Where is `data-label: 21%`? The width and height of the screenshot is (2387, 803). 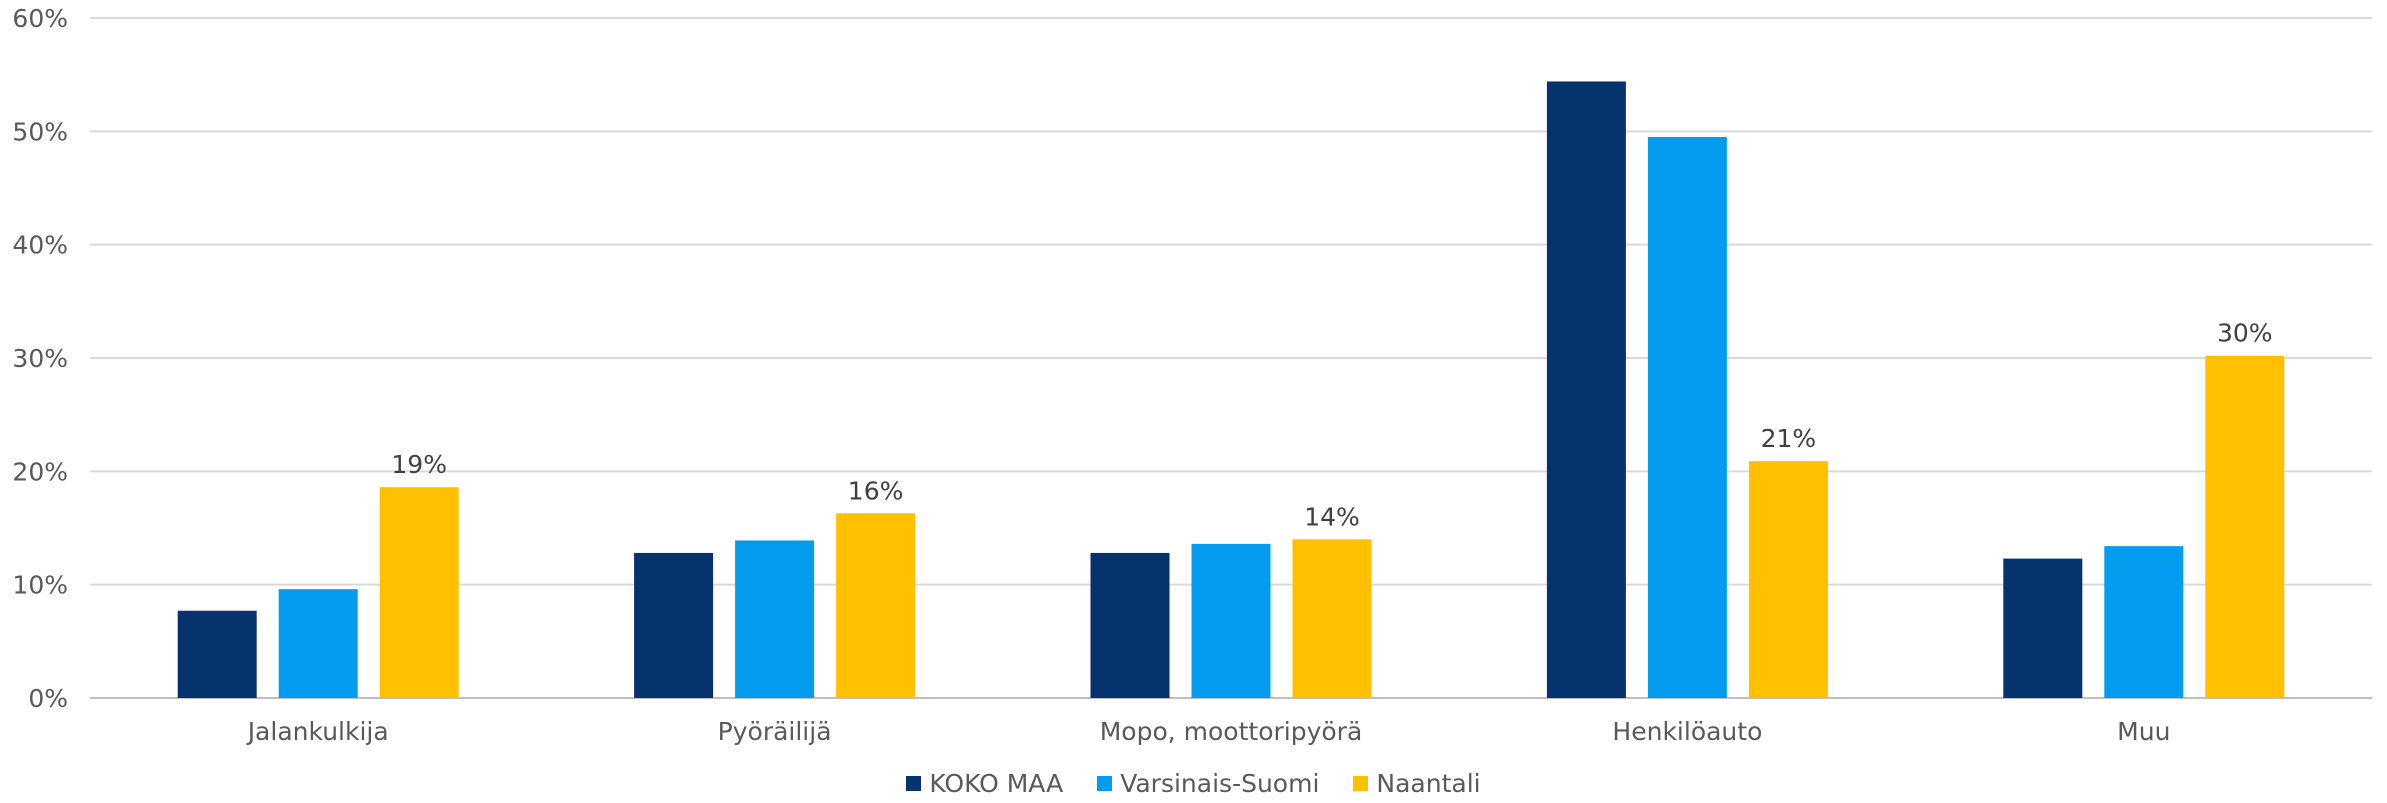 data-label: 21% is located at coordinates (1789, 438).